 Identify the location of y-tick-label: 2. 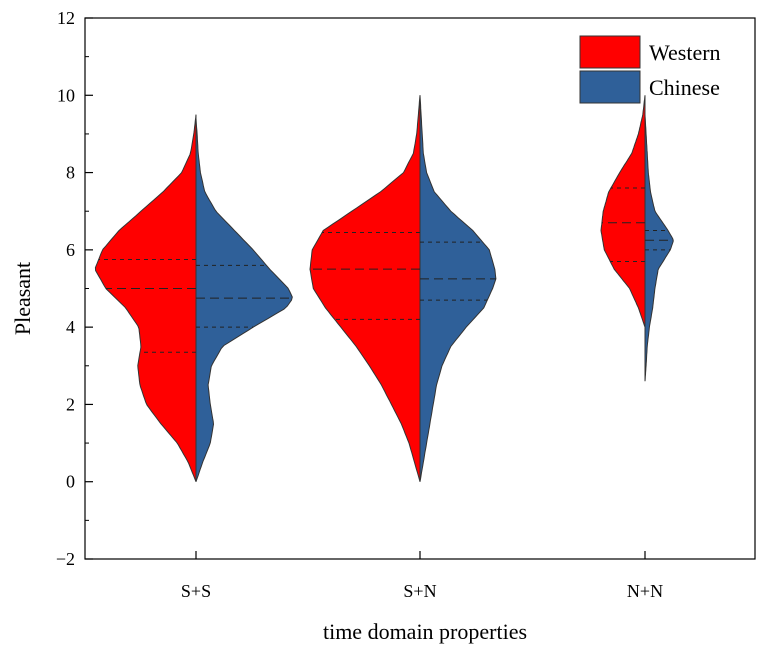
(70, 404).